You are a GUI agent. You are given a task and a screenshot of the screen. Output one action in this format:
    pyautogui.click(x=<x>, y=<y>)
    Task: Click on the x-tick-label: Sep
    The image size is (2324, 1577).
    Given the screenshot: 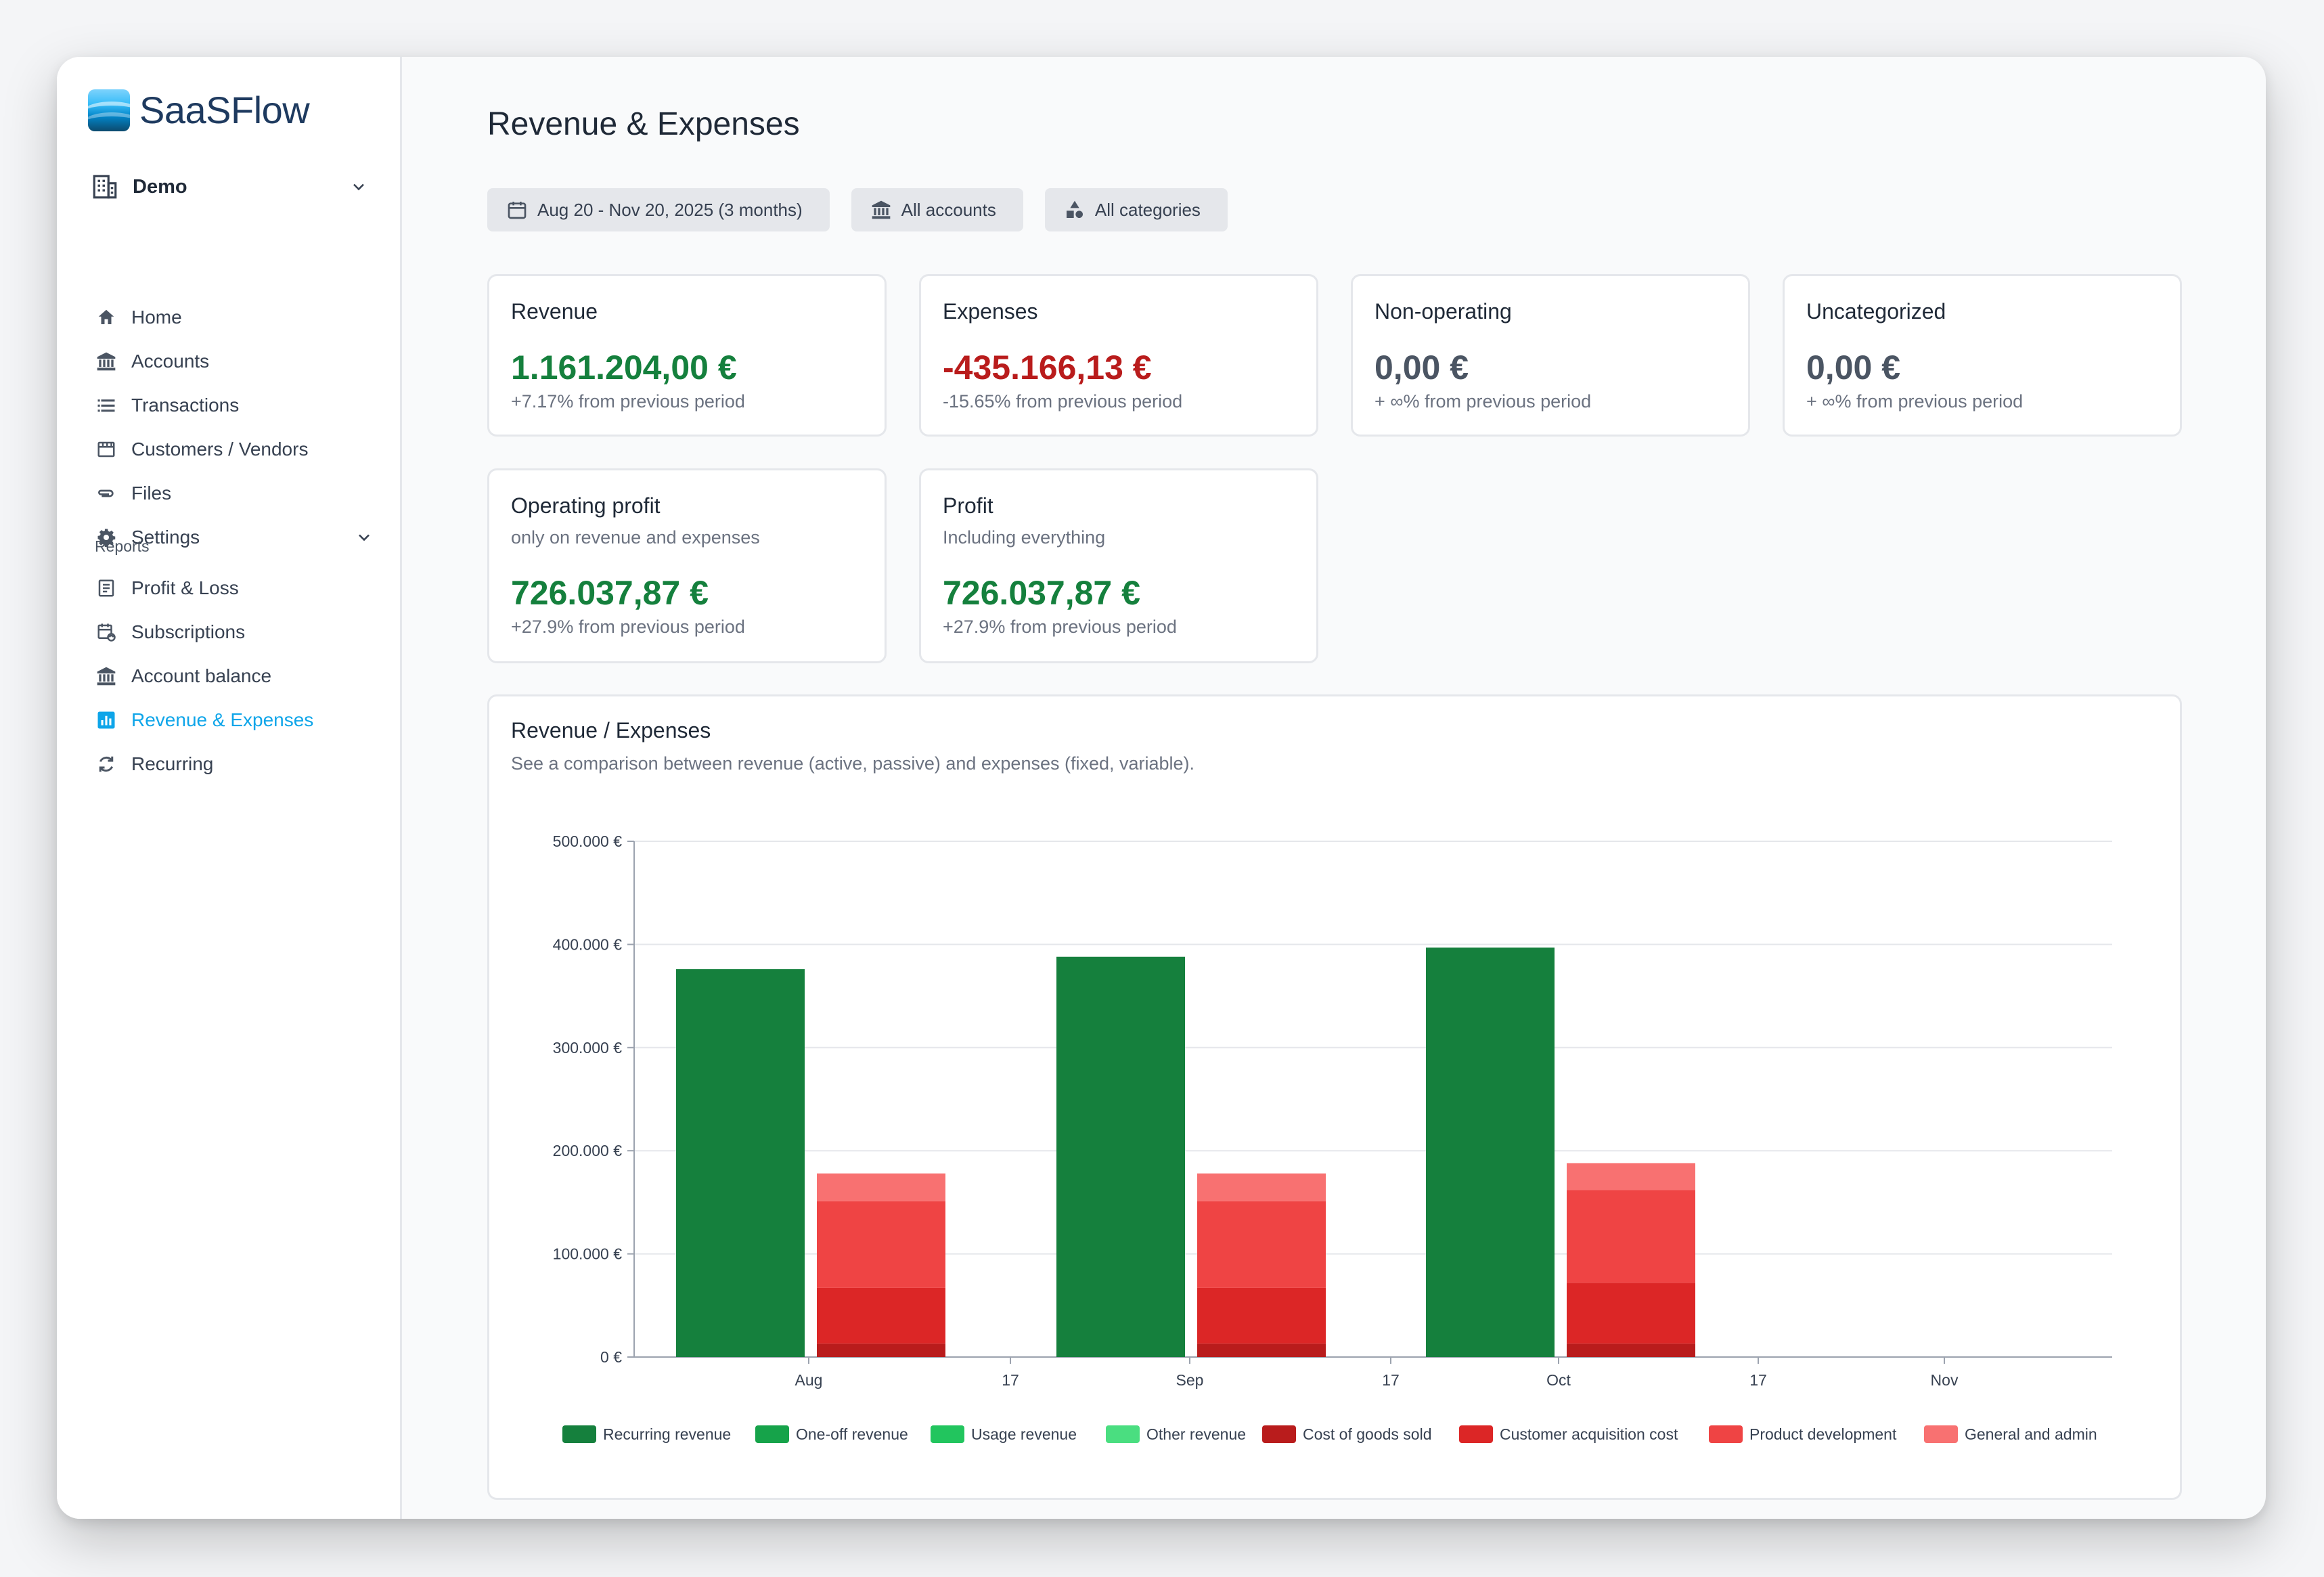 What is the action you would take?
    pyautogui.click(x=1190, y=1380)
    